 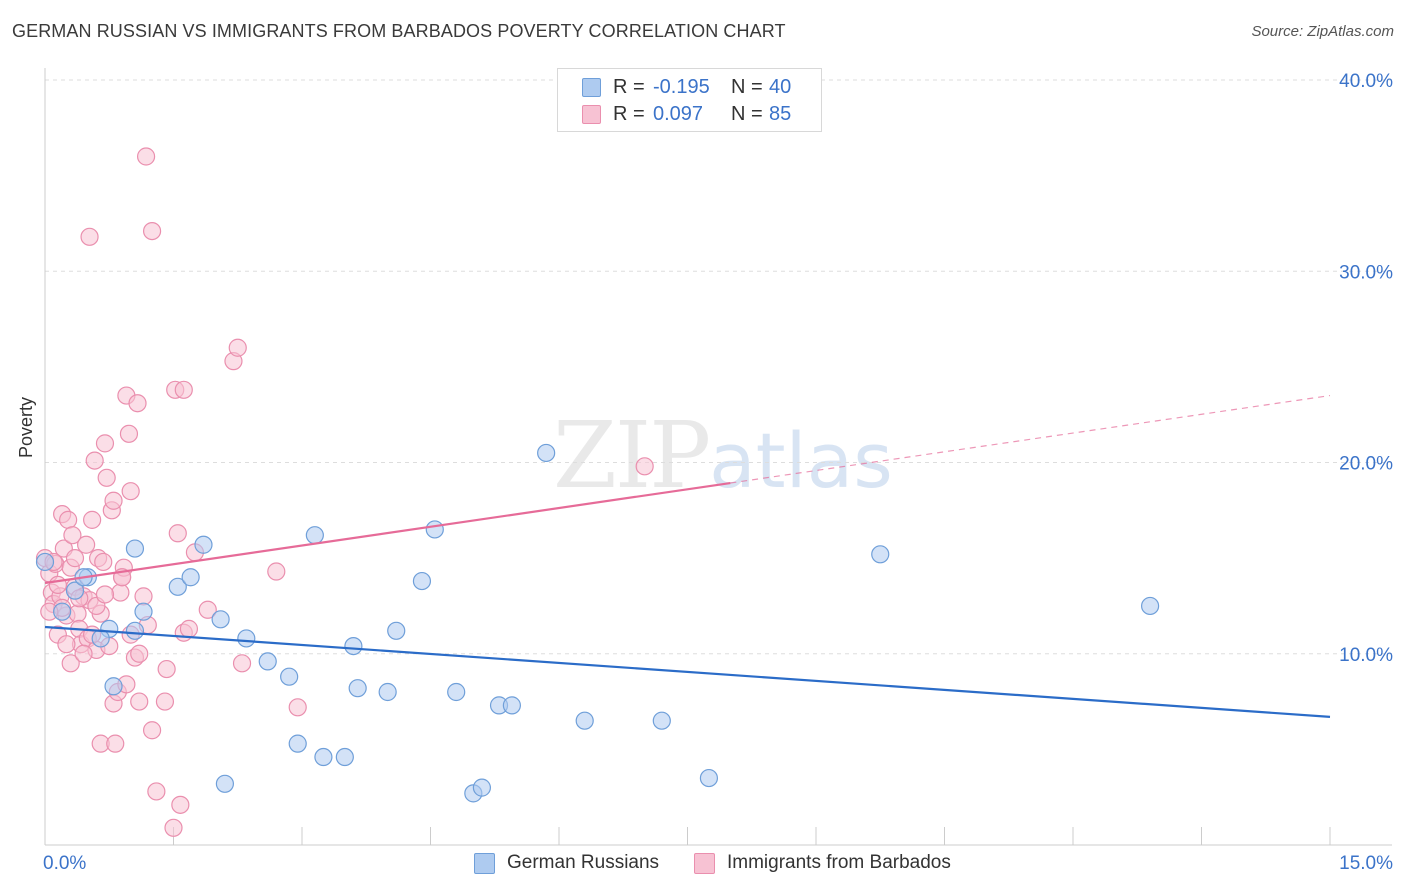 I want to click on legend-item-barbados: Immigrants from Barbados, so click(x=822, y=863).